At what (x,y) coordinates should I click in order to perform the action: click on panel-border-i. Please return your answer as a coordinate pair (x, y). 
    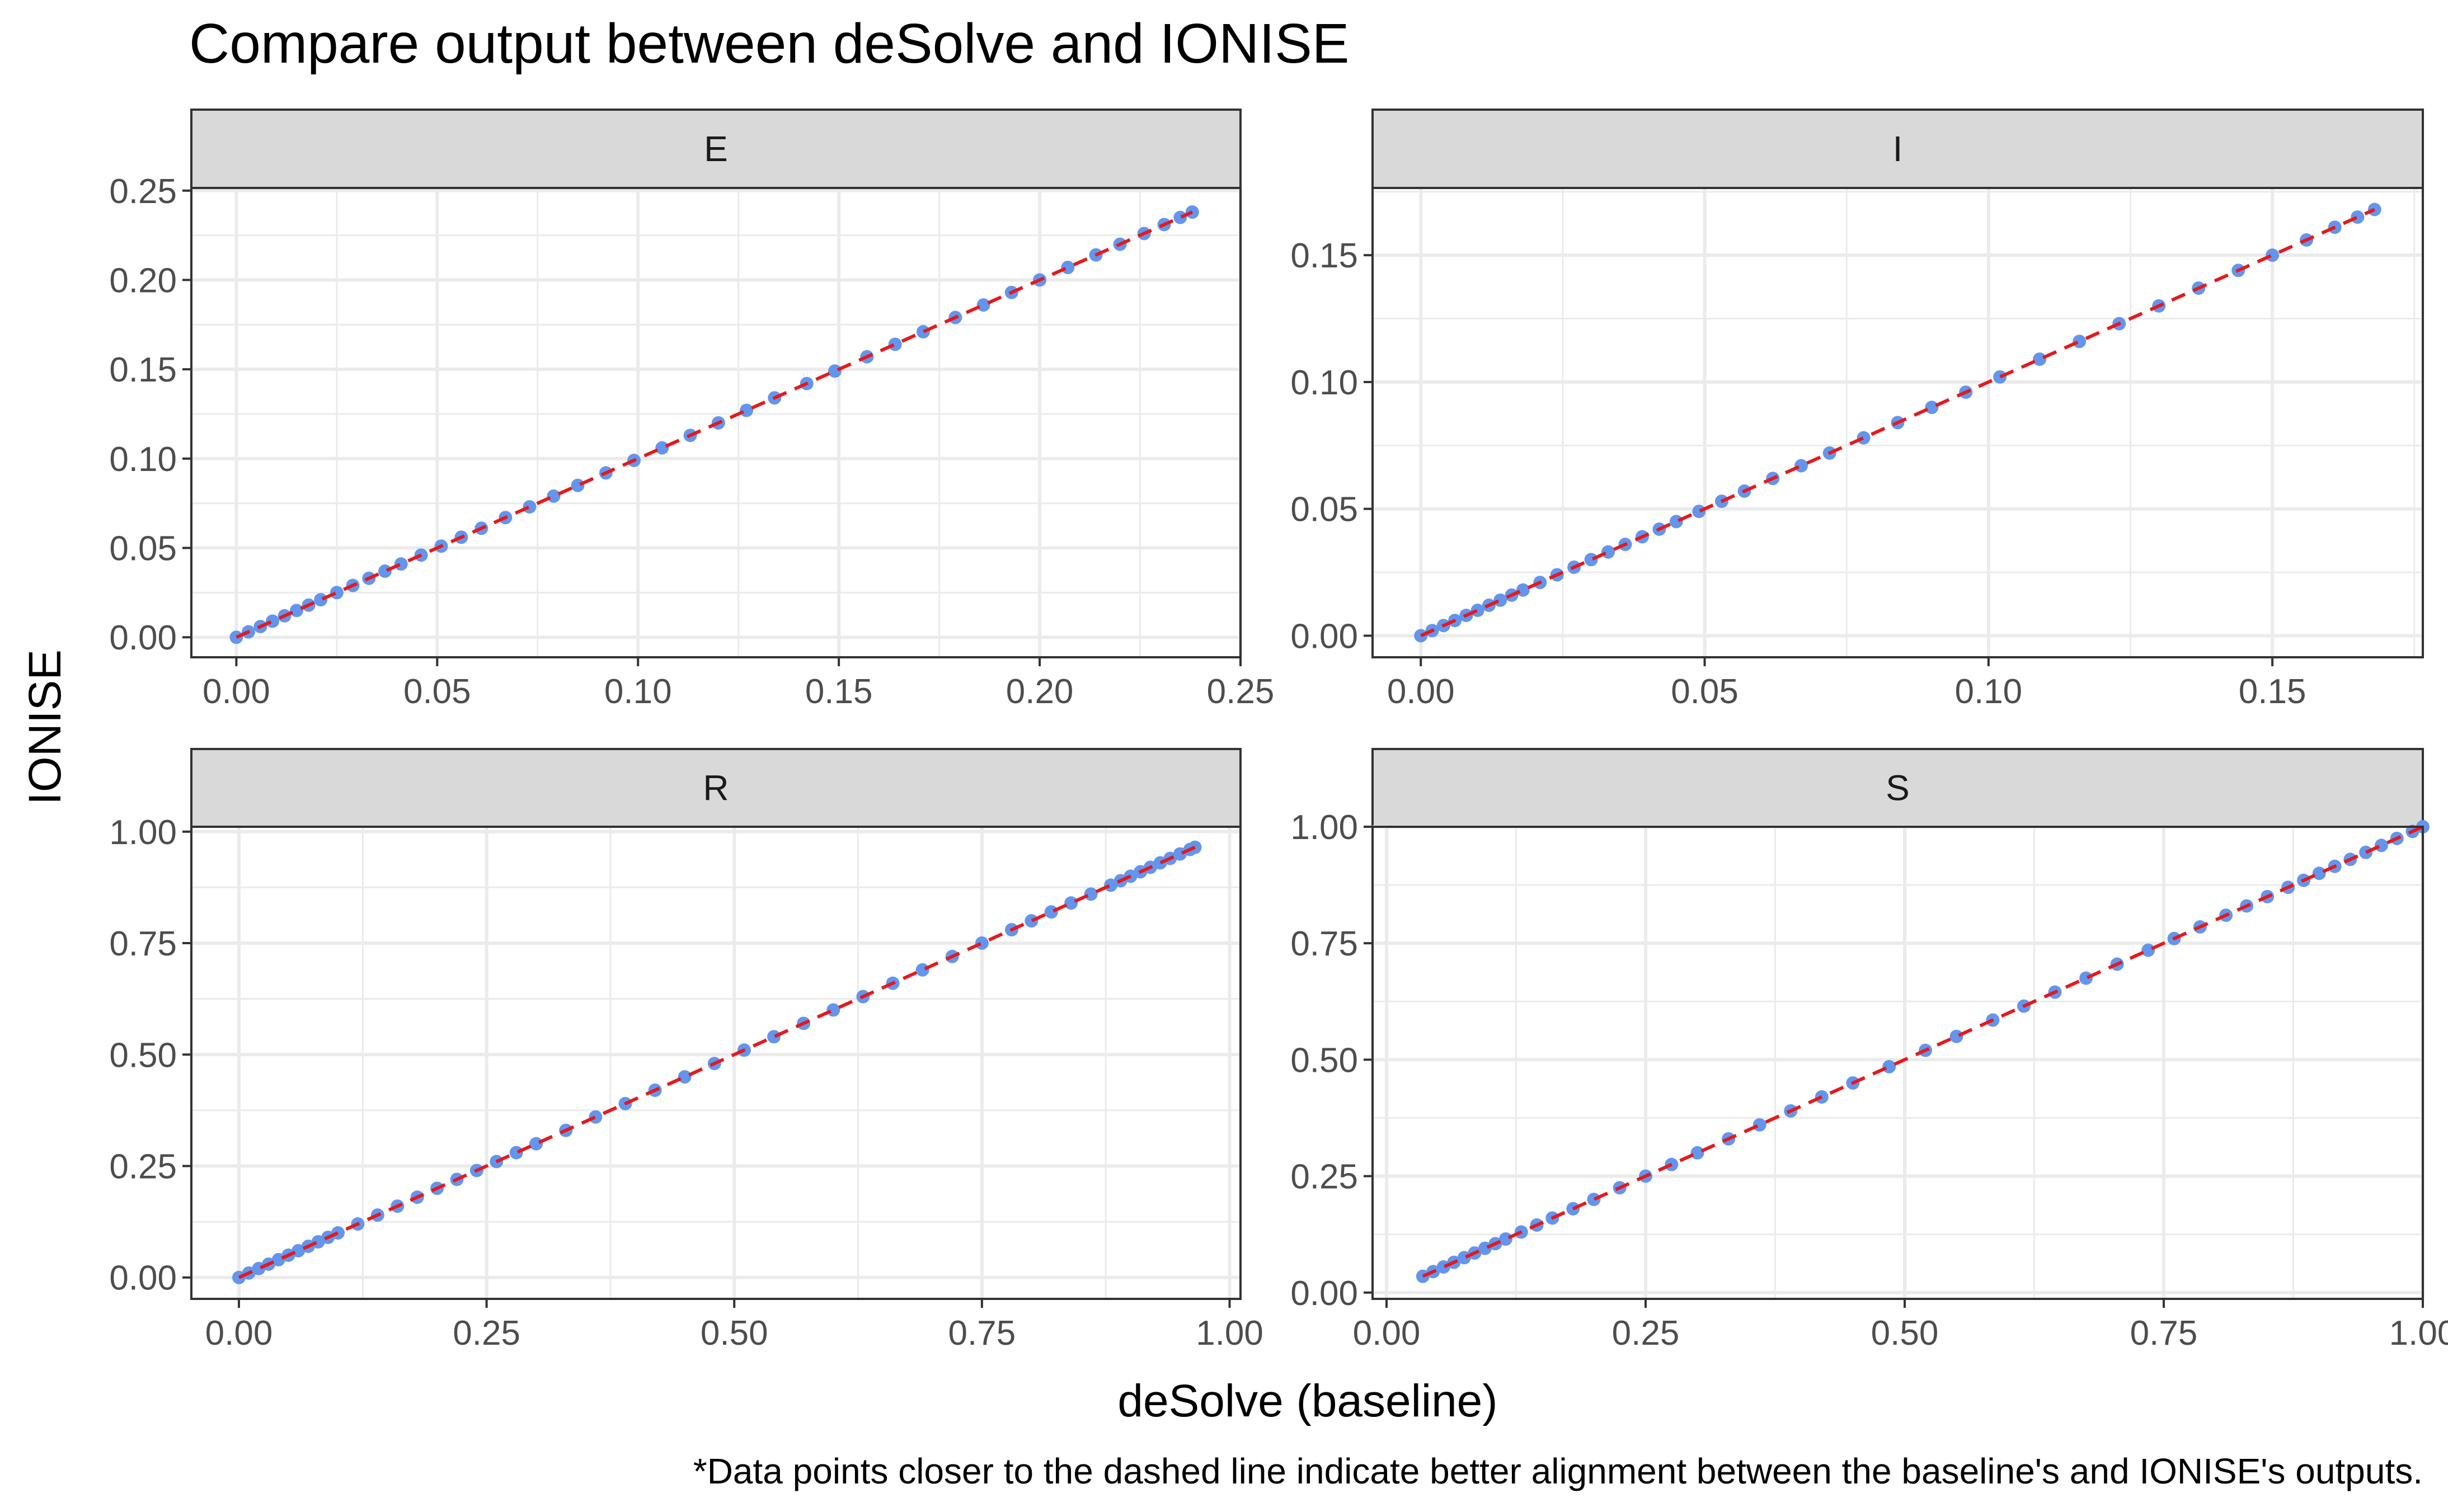
    Looking at the image, I should click on (1897, 423).